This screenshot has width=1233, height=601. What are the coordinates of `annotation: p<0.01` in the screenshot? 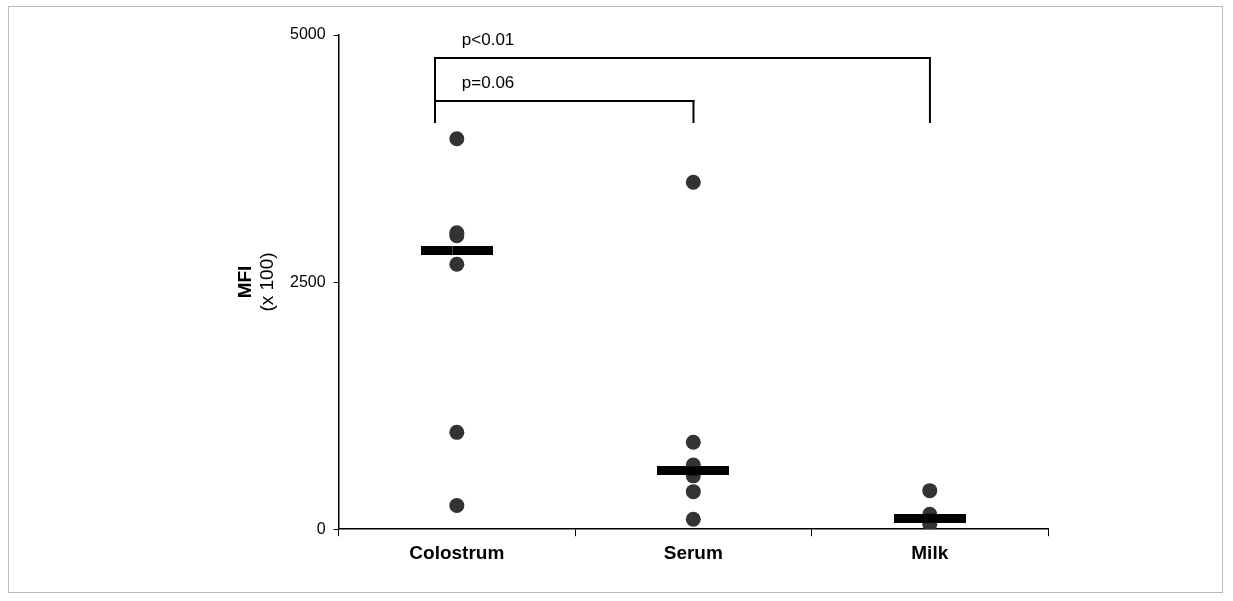 It's located at (488, 40).